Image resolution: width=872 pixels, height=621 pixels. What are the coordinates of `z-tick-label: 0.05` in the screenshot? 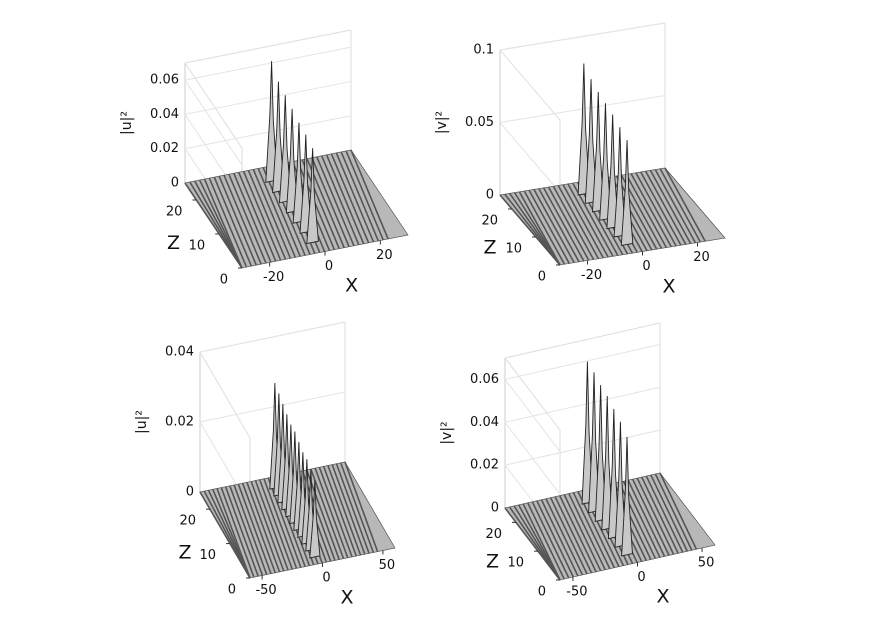 It's located at (479, 122).